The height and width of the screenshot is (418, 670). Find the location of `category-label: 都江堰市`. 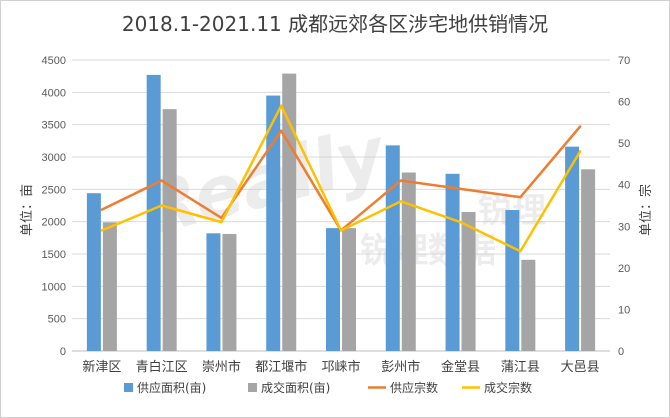

category-label: 都江堰市 is located at coordinates (281, 367).